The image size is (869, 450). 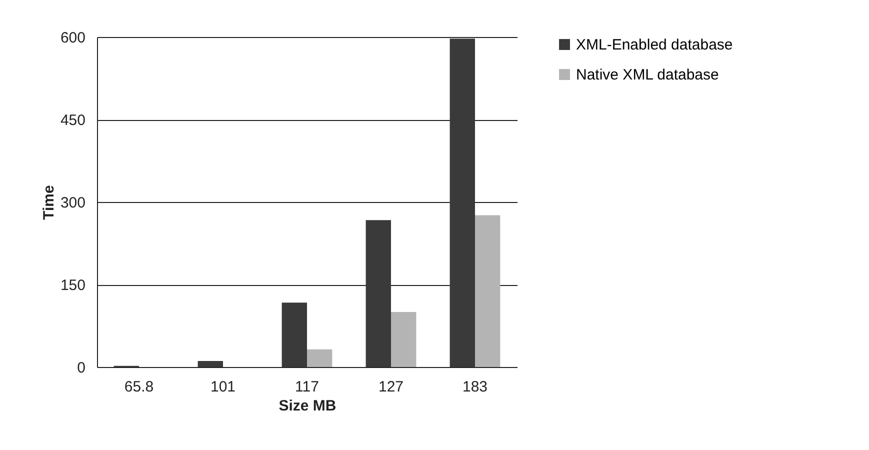 I want to click on legend-label: Native XML database, so click(x=647, y=75).